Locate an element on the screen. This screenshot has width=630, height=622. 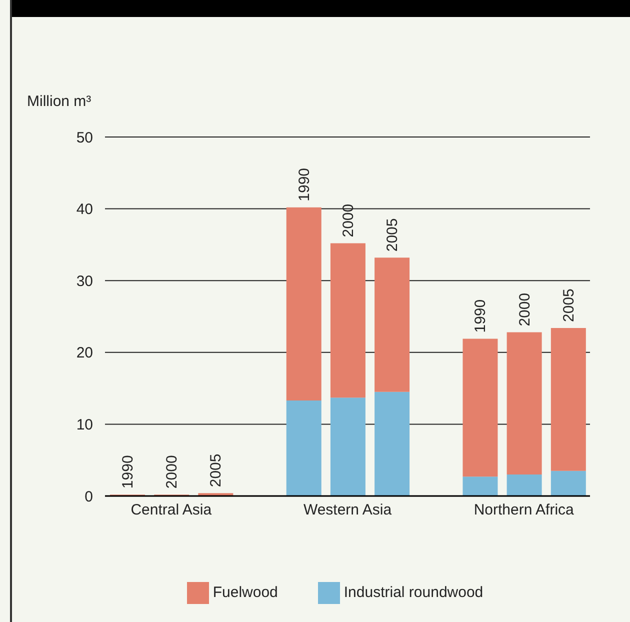
y-tick-label: 20 is located at coordinates (84, 353).